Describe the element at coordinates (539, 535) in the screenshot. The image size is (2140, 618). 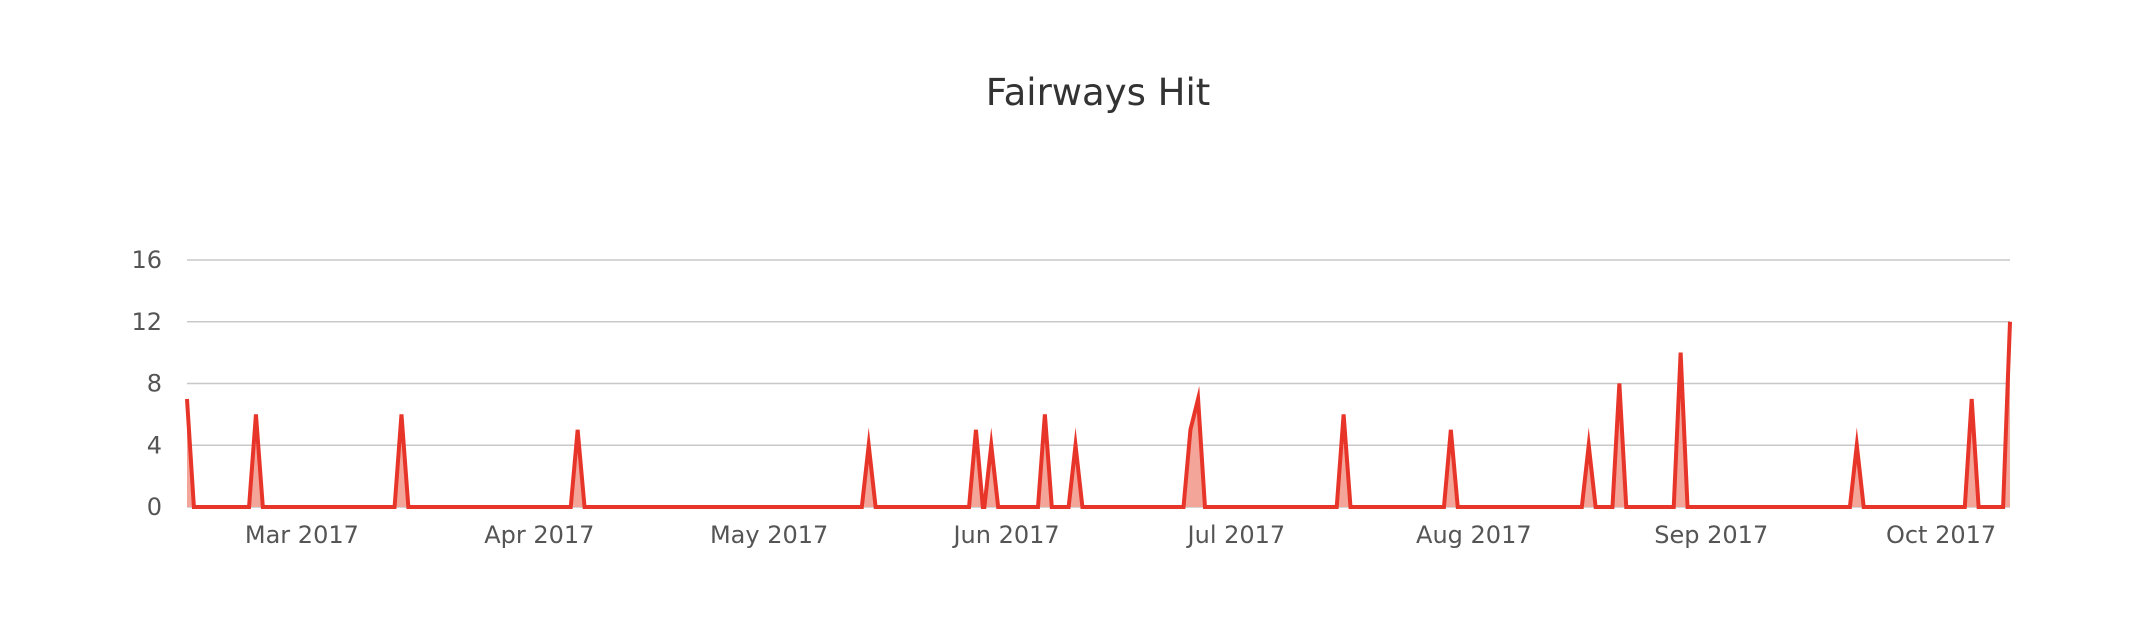
I see `x-tick-label: Apr 2017` at that location.